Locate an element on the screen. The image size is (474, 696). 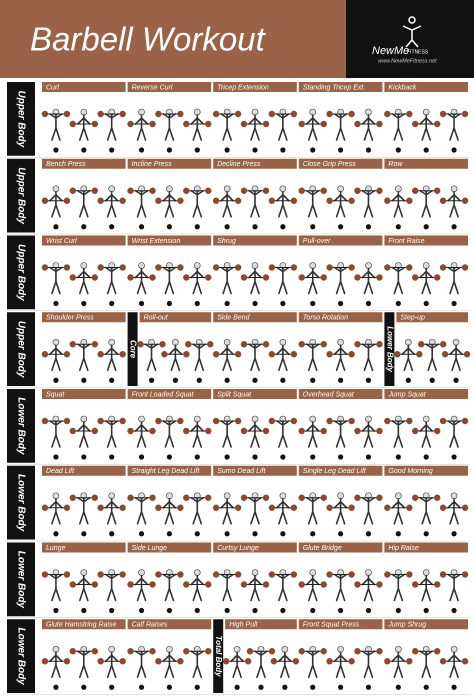
exercise-name: Wrist Extension is located at coordinates (156, 241).